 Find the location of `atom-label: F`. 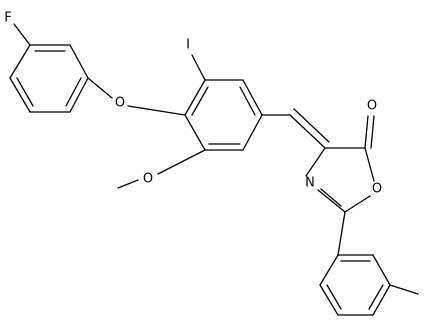

atom-label: F is located at coordinates (7, 18).